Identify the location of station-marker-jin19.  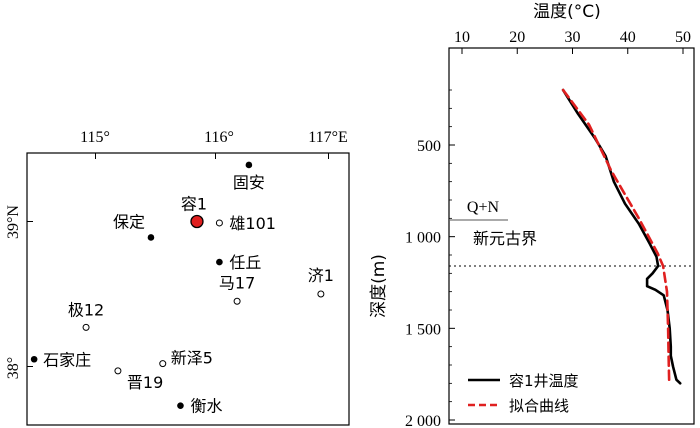
(118, 371).